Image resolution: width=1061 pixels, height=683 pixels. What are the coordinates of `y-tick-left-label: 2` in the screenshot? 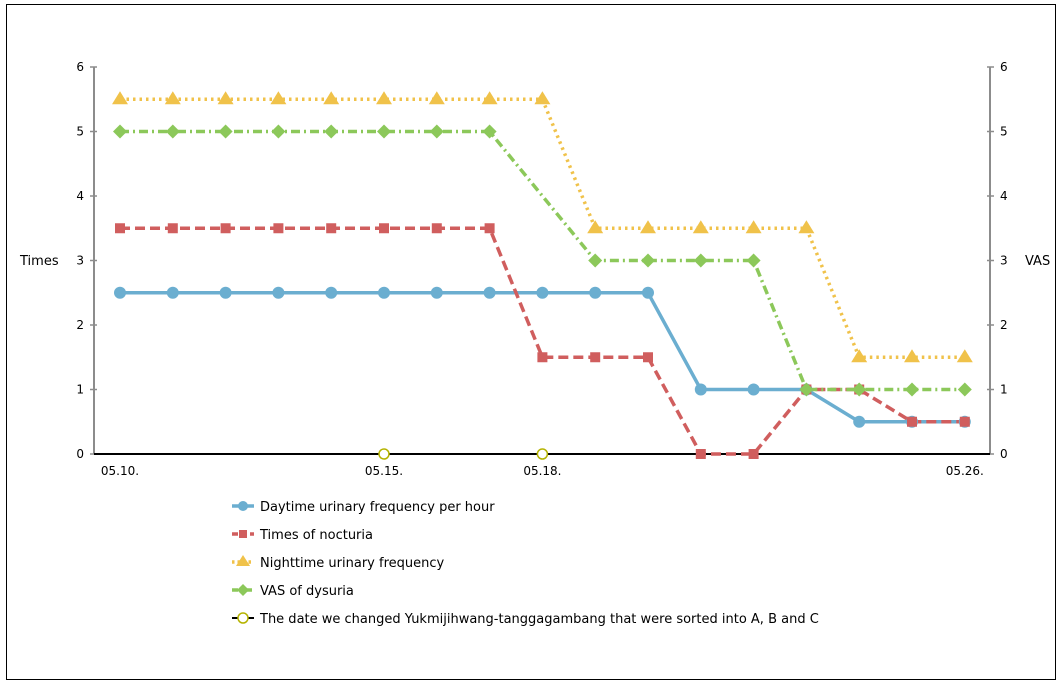 It's located at (80, 325).